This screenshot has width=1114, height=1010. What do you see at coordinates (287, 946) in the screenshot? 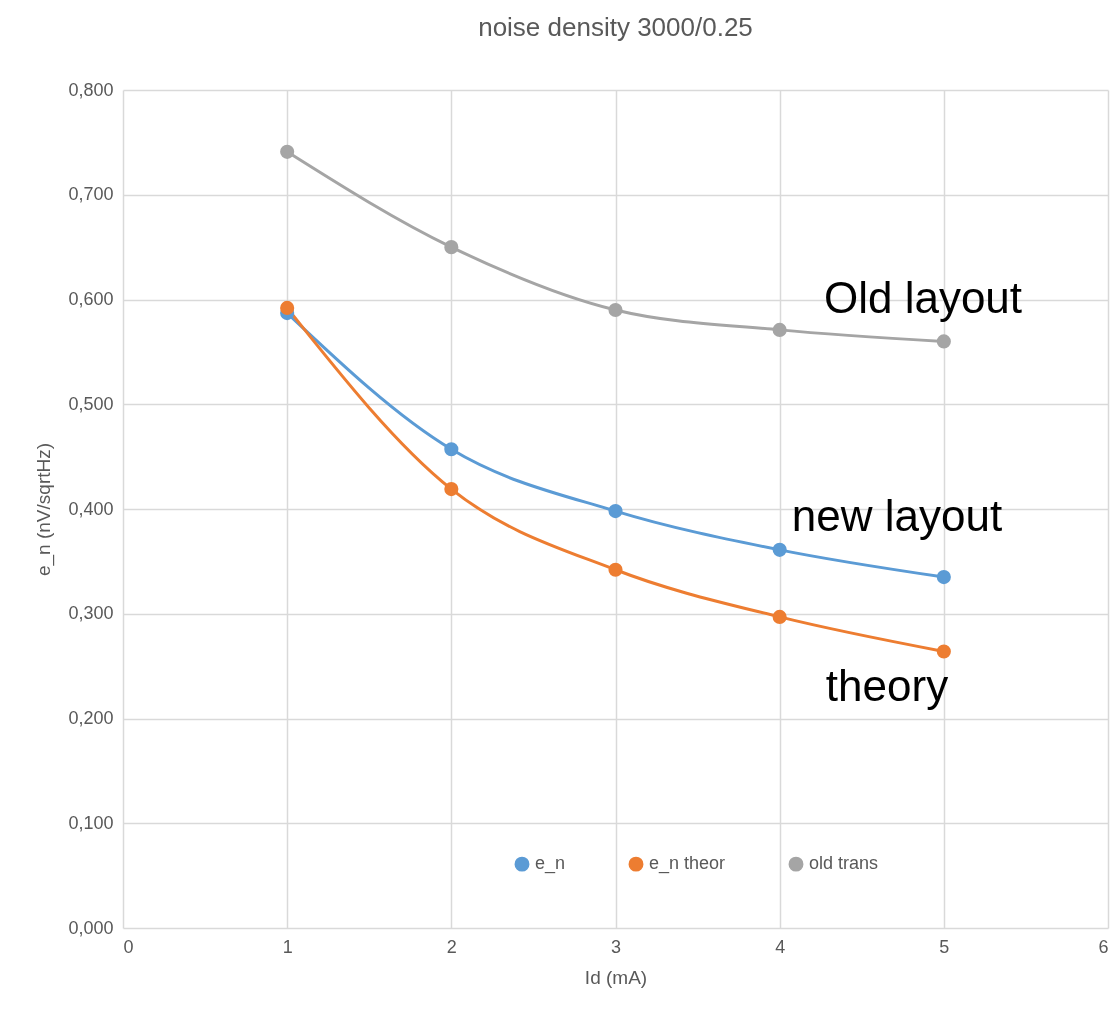
I see `x-tick-label: 1` at bounding box center [287, 946].